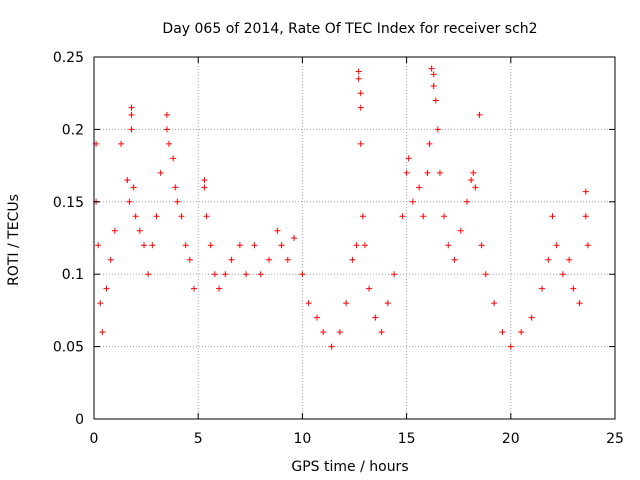 This screenshot has width=640, height=480. What do you see at coordinates (73, 275) in the screenshot?
I see `y-tick-label: 0.1` at bounding box center [73, 275].